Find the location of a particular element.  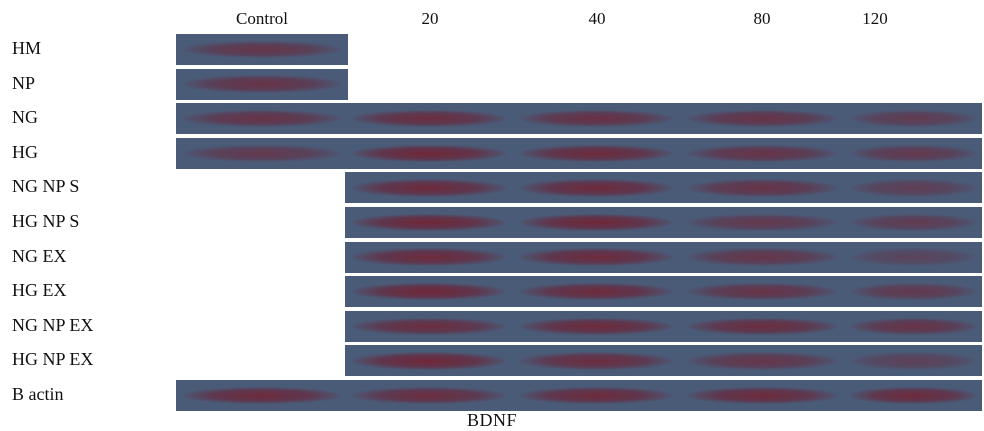

row-label: NG is located at coordinates (25, 117).